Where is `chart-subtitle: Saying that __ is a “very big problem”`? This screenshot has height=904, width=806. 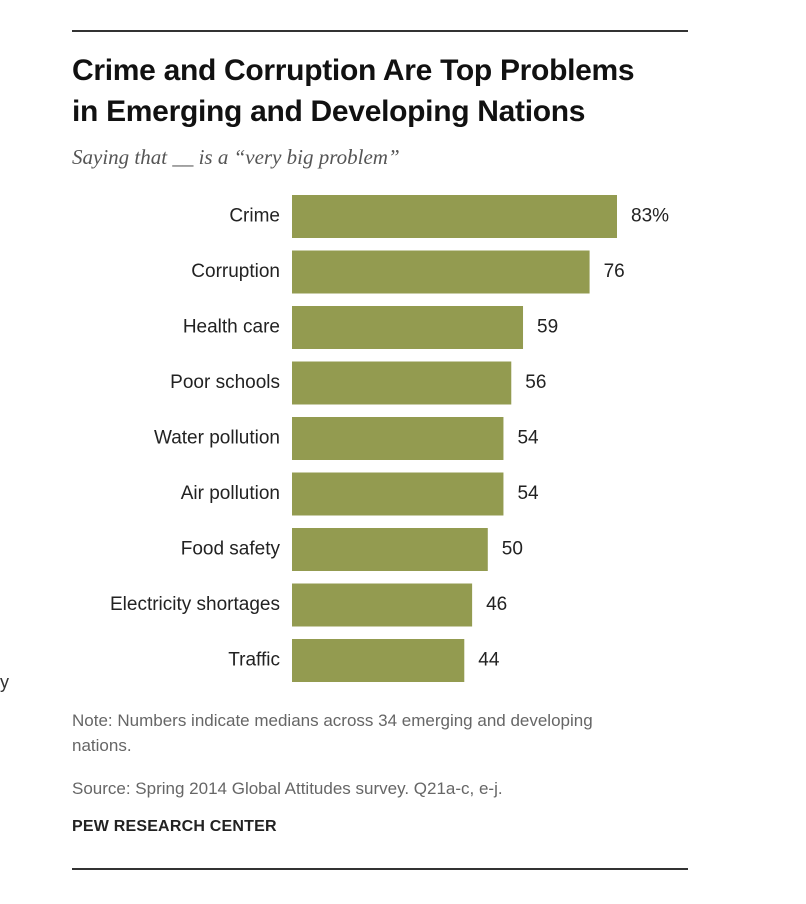 chart-subtitle: Saying that __ is a “very big problem” is located at coordinates (236, 157).